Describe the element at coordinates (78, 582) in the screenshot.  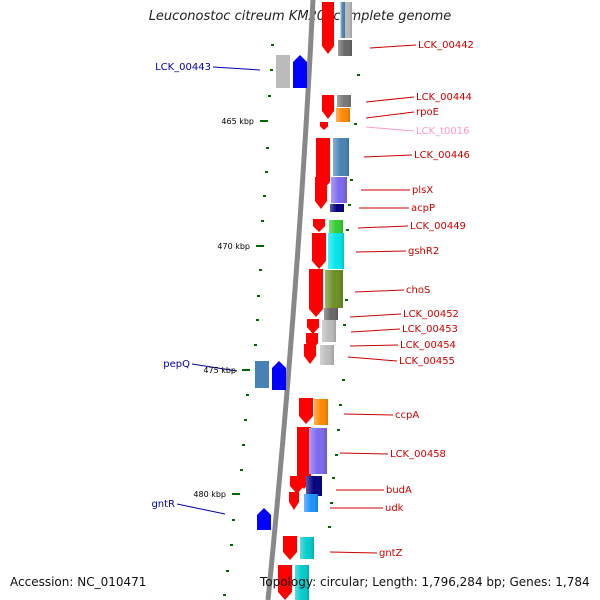
I see `accession-text: Accession: NC_010471` at that location.